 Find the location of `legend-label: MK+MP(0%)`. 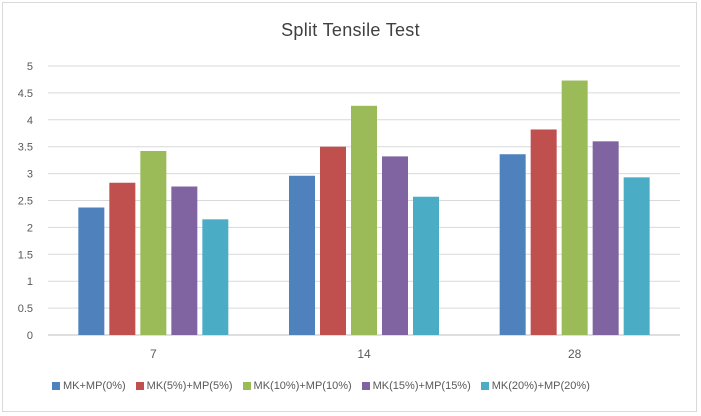

legend-label: MK+MP(0%) is located at coordinates (94, 386).